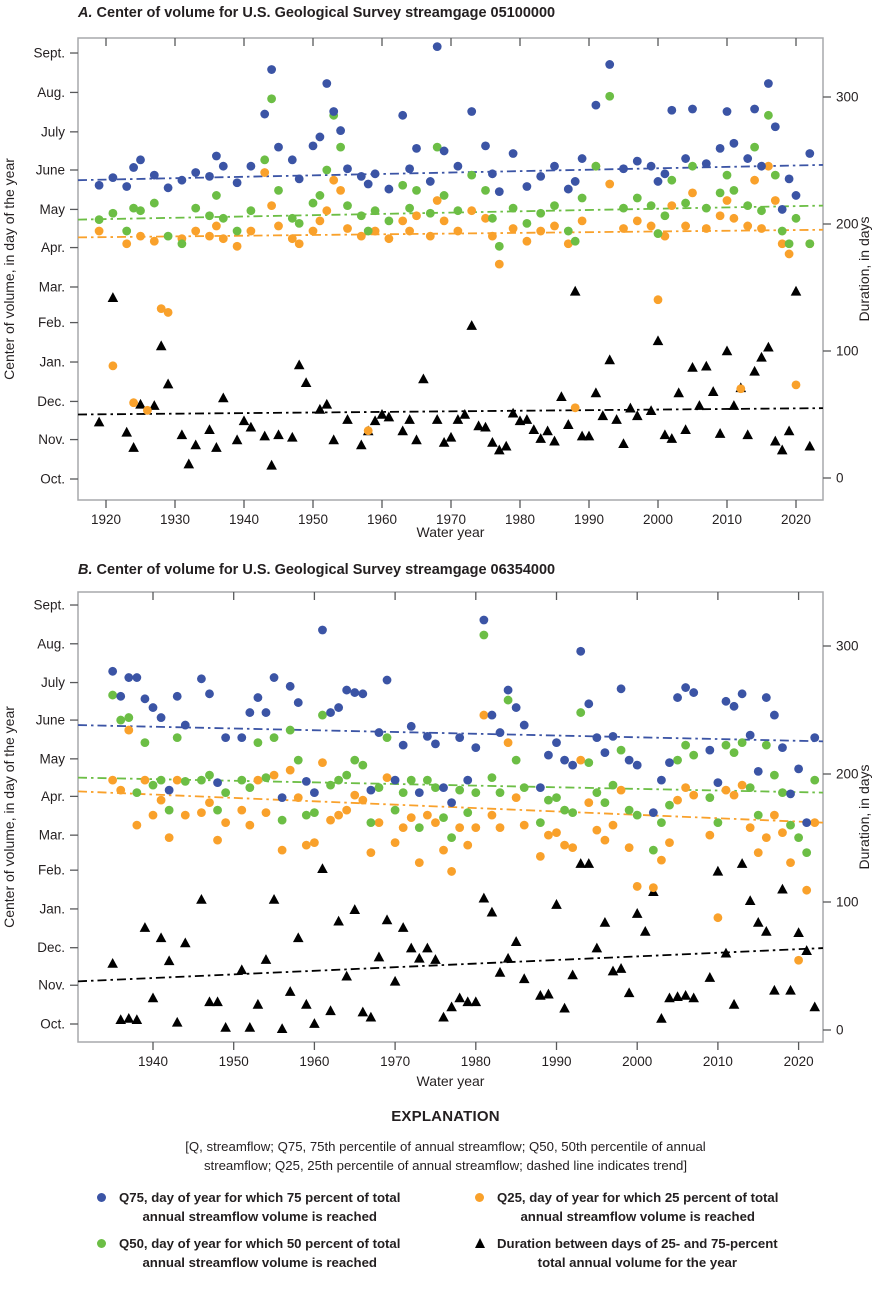 This screenshot has height=1294, width=891. What do you see at coordinates (51, 947) in the screenshot?
I see `month-tick-label: Dec.` at bounding box center [51, 947].